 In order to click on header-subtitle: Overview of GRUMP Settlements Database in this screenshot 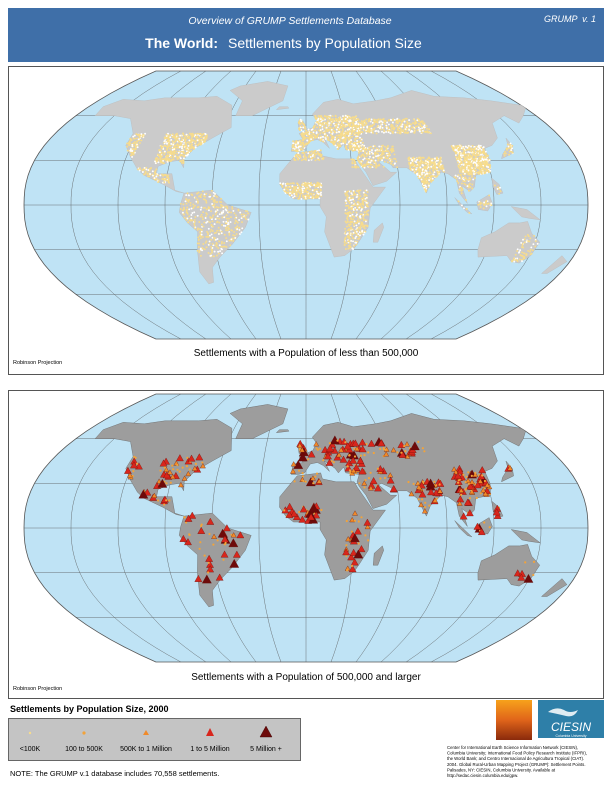, I will do `click(289, 21)`.